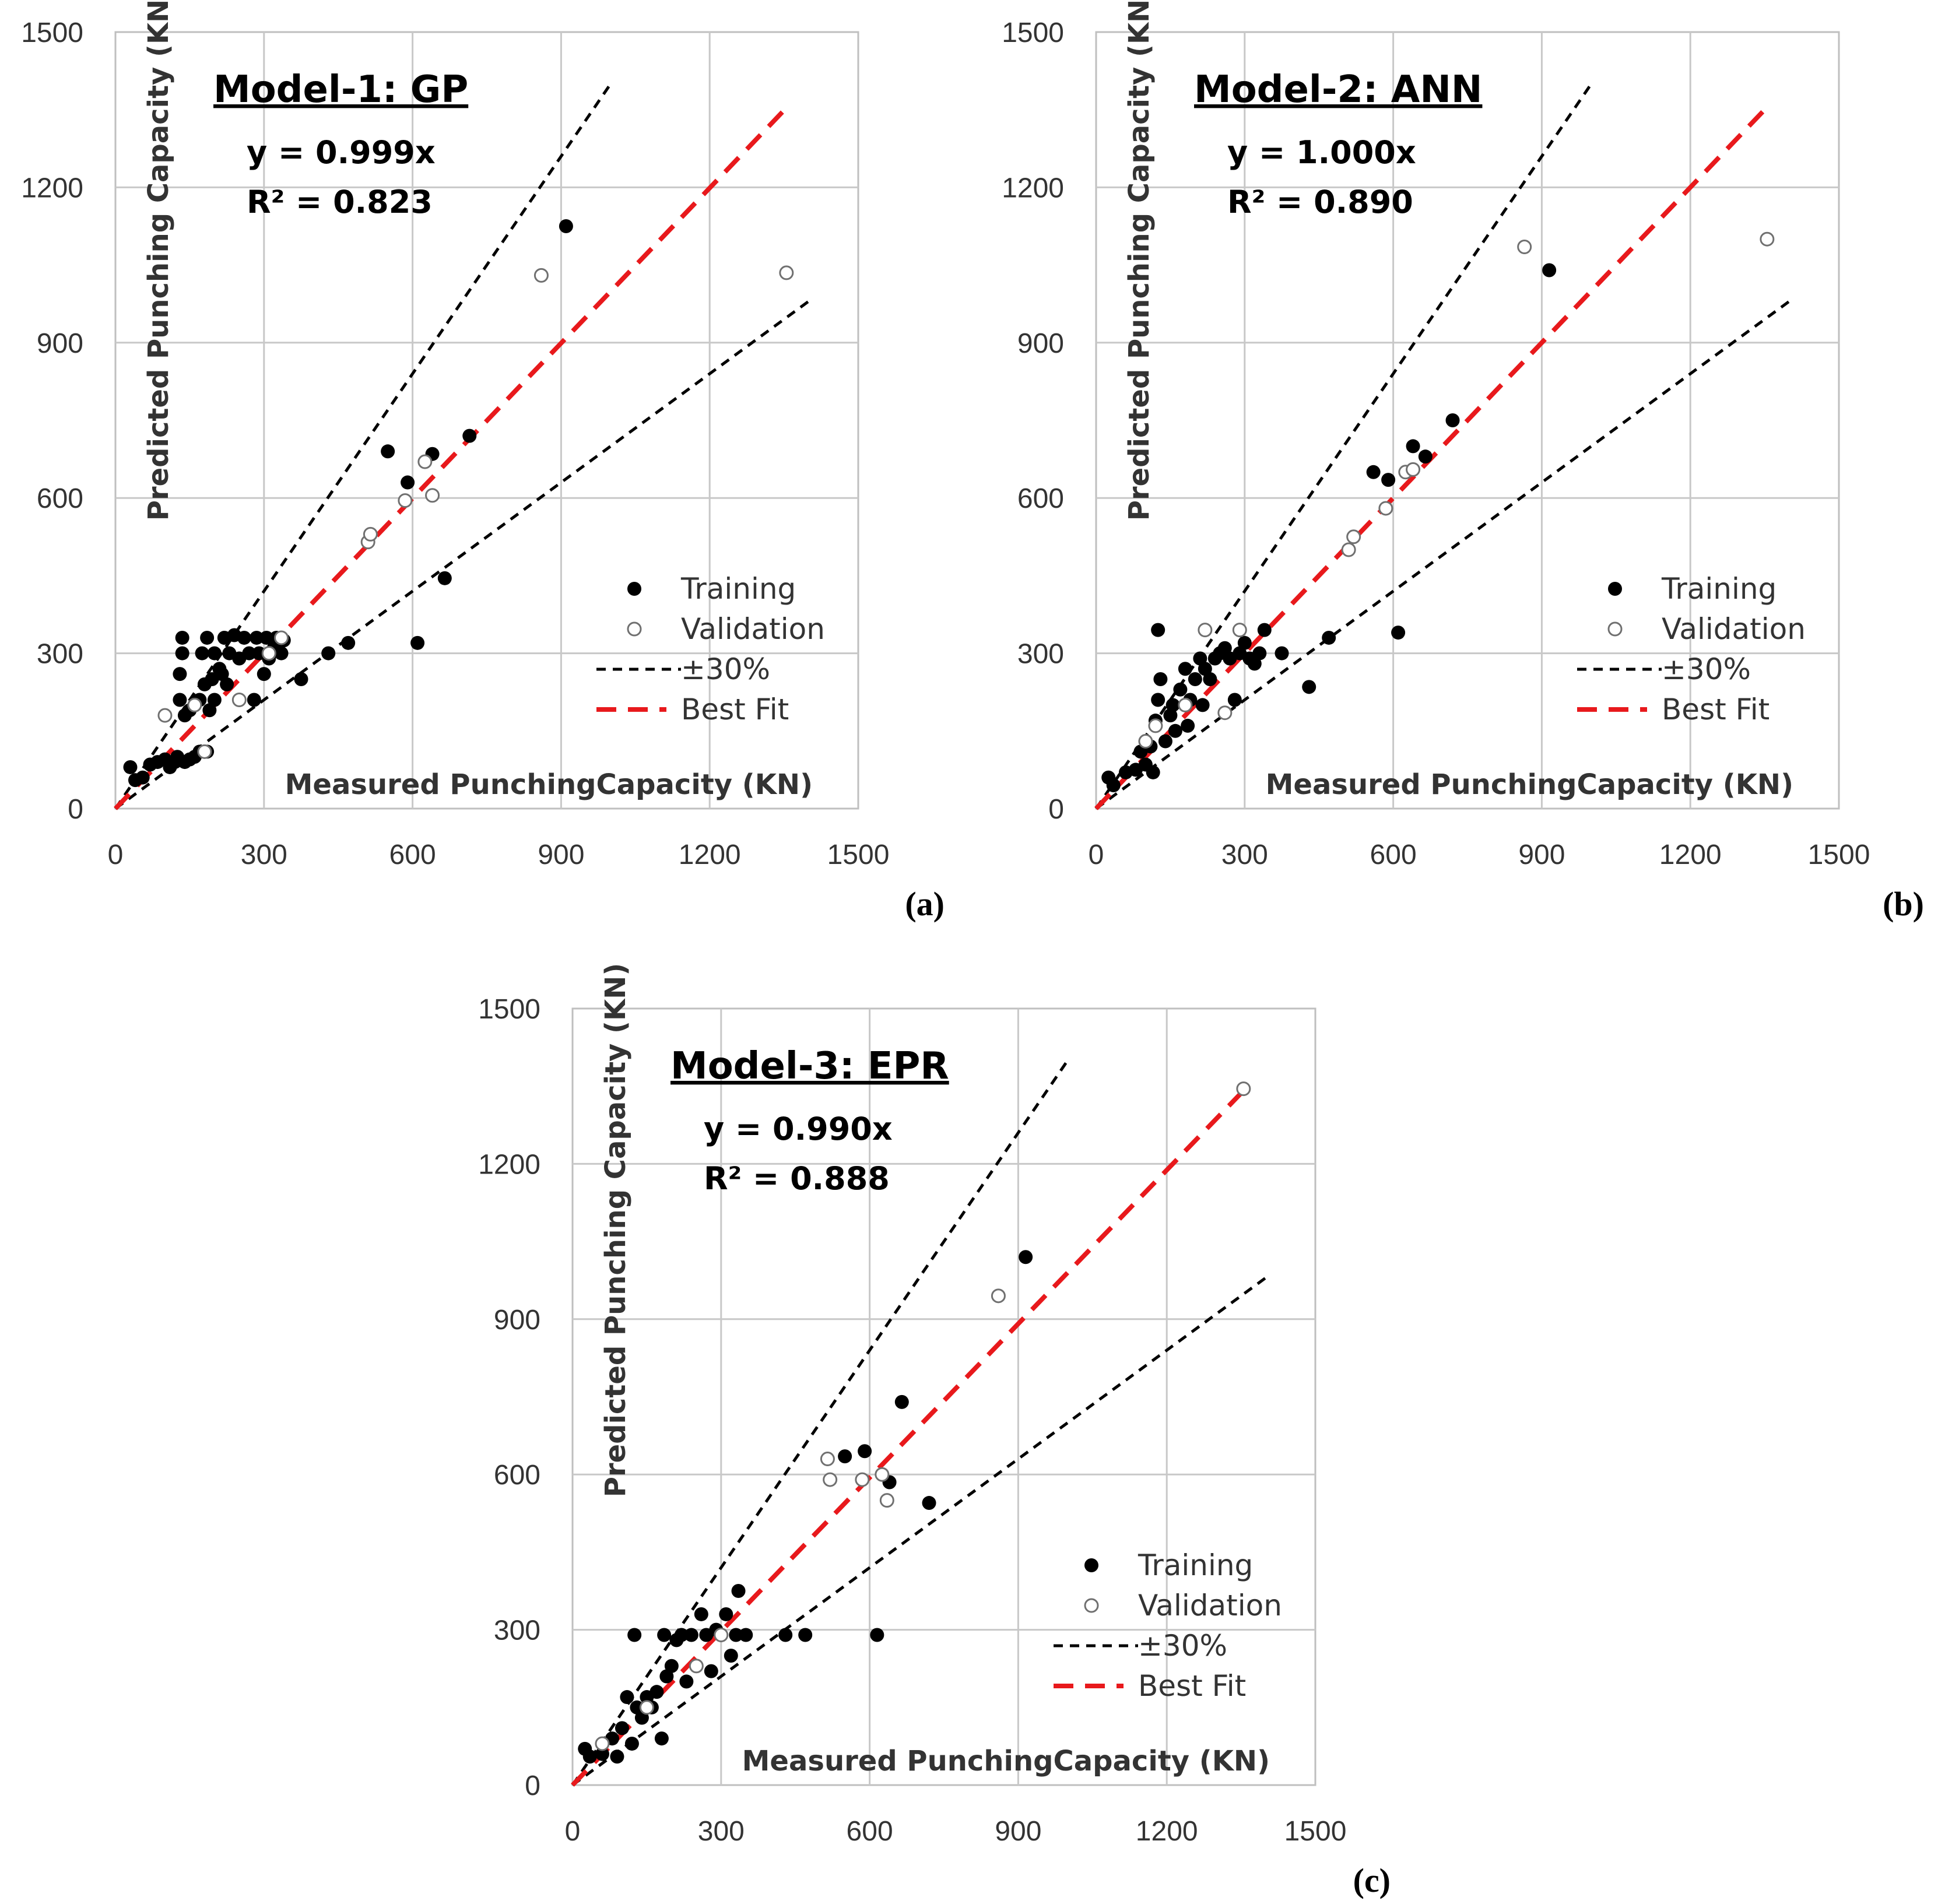 Image resolution: width=1959 pixels, height=1904 pixels. I want to click on x-tick-label: 1200, so click(710, 854).